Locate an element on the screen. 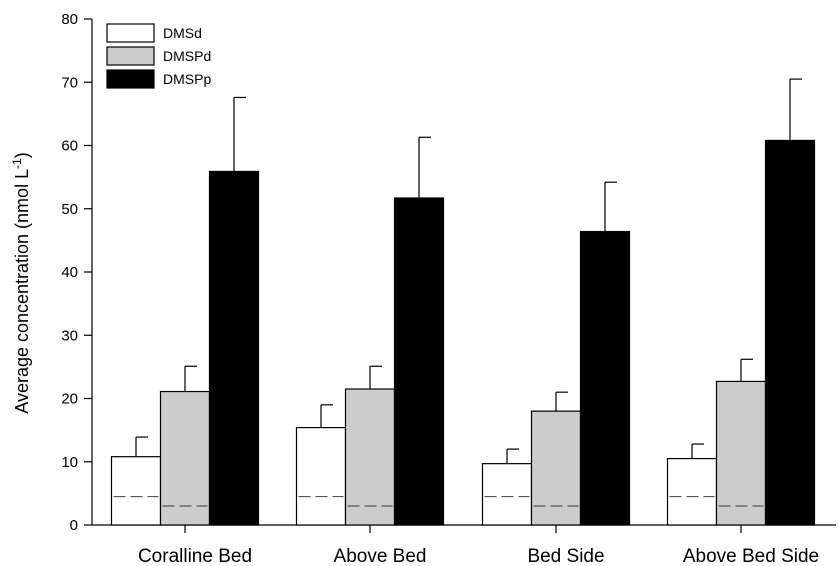 This screenshot has width=838, height=566. x-tick-label: Above Bed Side is located at coordinates (751, 556).